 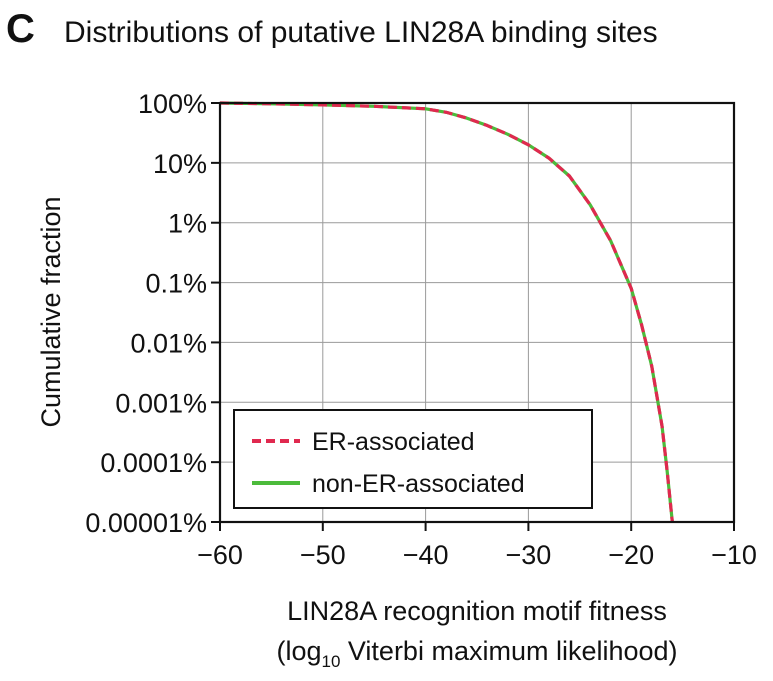 I want to click on x-tick-label: −40, so click(x=426, y=555).